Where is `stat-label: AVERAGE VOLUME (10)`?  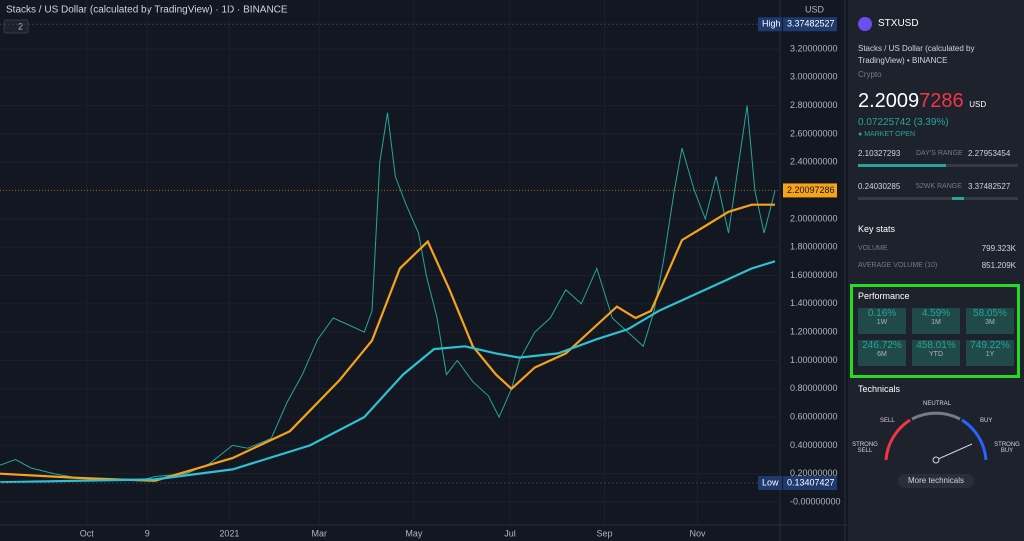
stat-label: AVERAGE VOLUME (10) is located at coordinates (898, 265).